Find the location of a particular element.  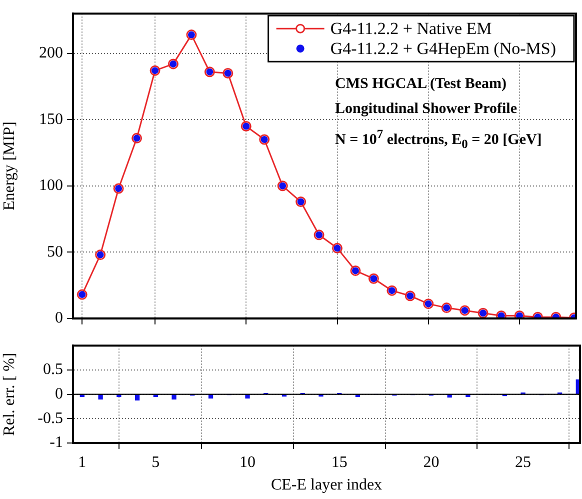

y-tick-label: 50 is located at coordinates (55, 251).